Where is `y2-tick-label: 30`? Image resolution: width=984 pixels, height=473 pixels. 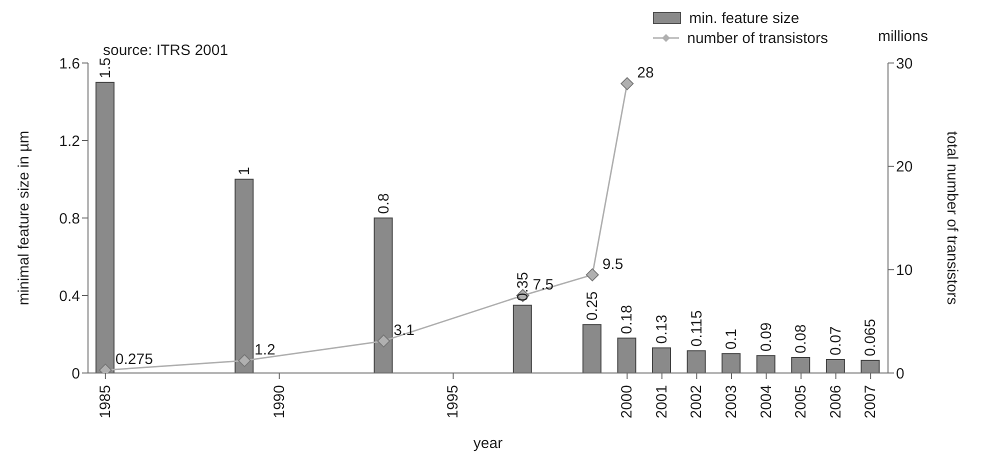
y2-tick-label: 30 is located at coordinates (904, 63).